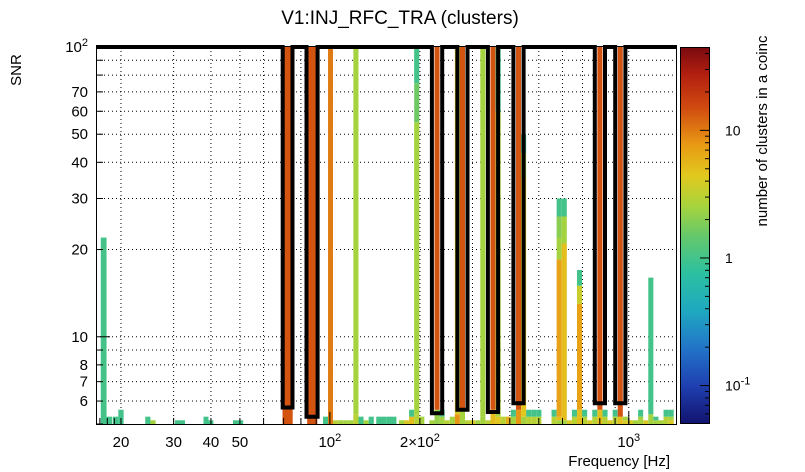  I want to click on chart-title: V1:INJ_RFC_TRA (clusters), so click(400, 18).